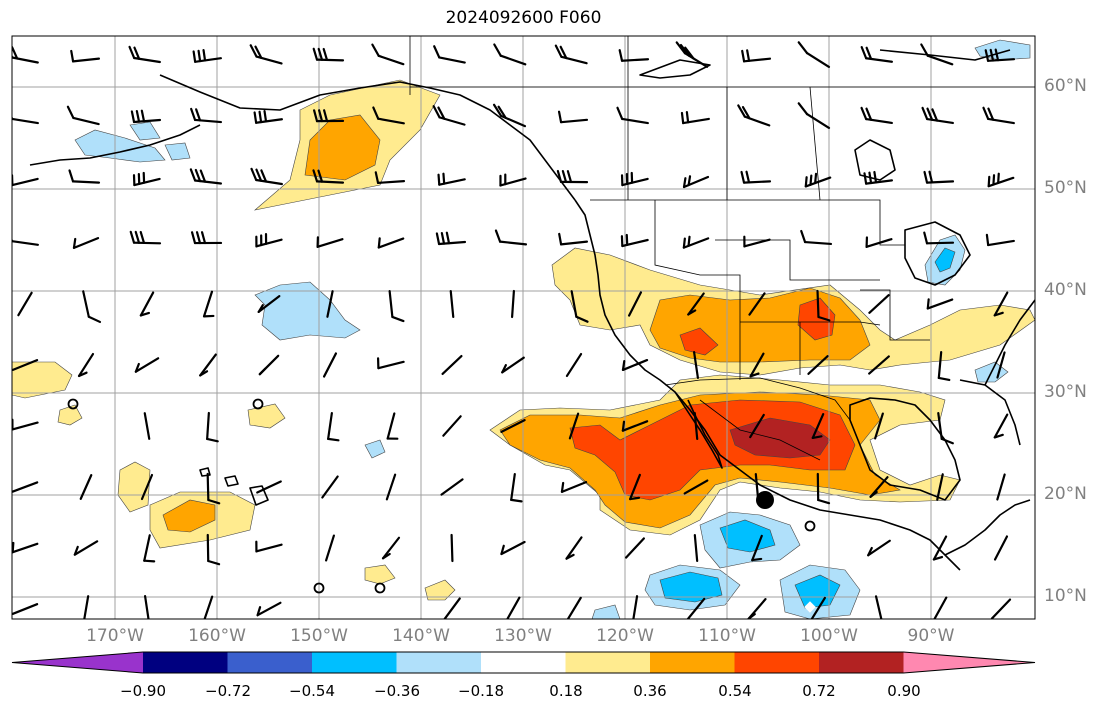 The image size is (1105, 712). I want to click on colorbar-outline, so click(523, 662).